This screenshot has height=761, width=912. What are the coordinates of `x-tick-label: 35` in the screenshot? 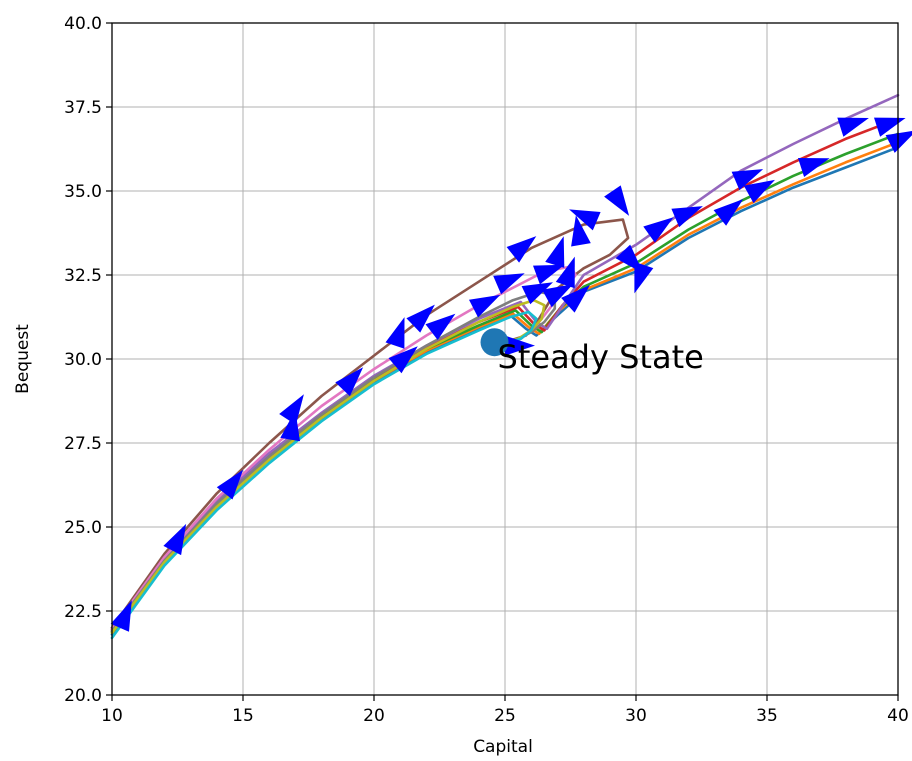 It's located at (767, 716).